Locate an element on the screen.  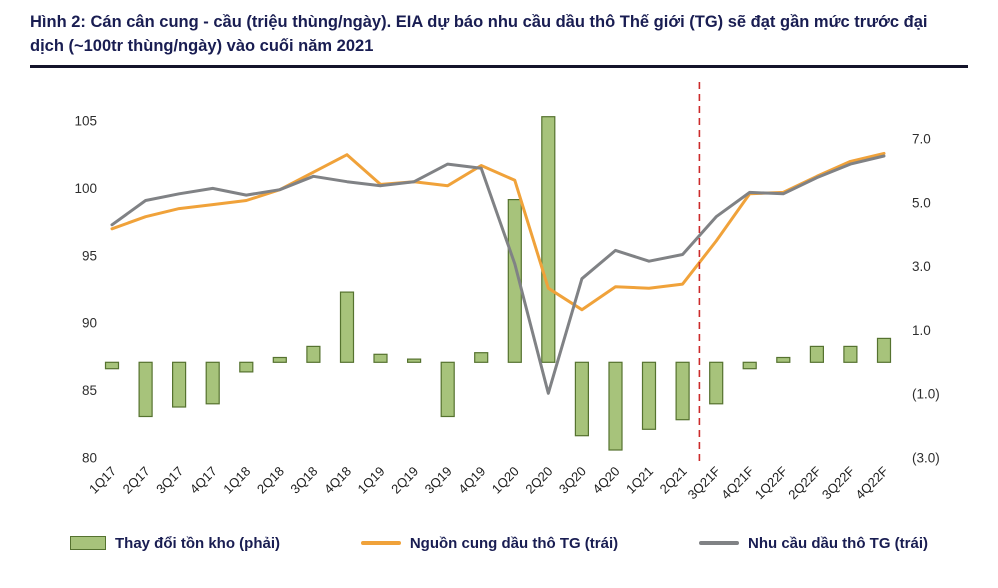
legend-item-inventory-change: Thay đổi tồn kho (phải) is located at coordinates (175, 543).